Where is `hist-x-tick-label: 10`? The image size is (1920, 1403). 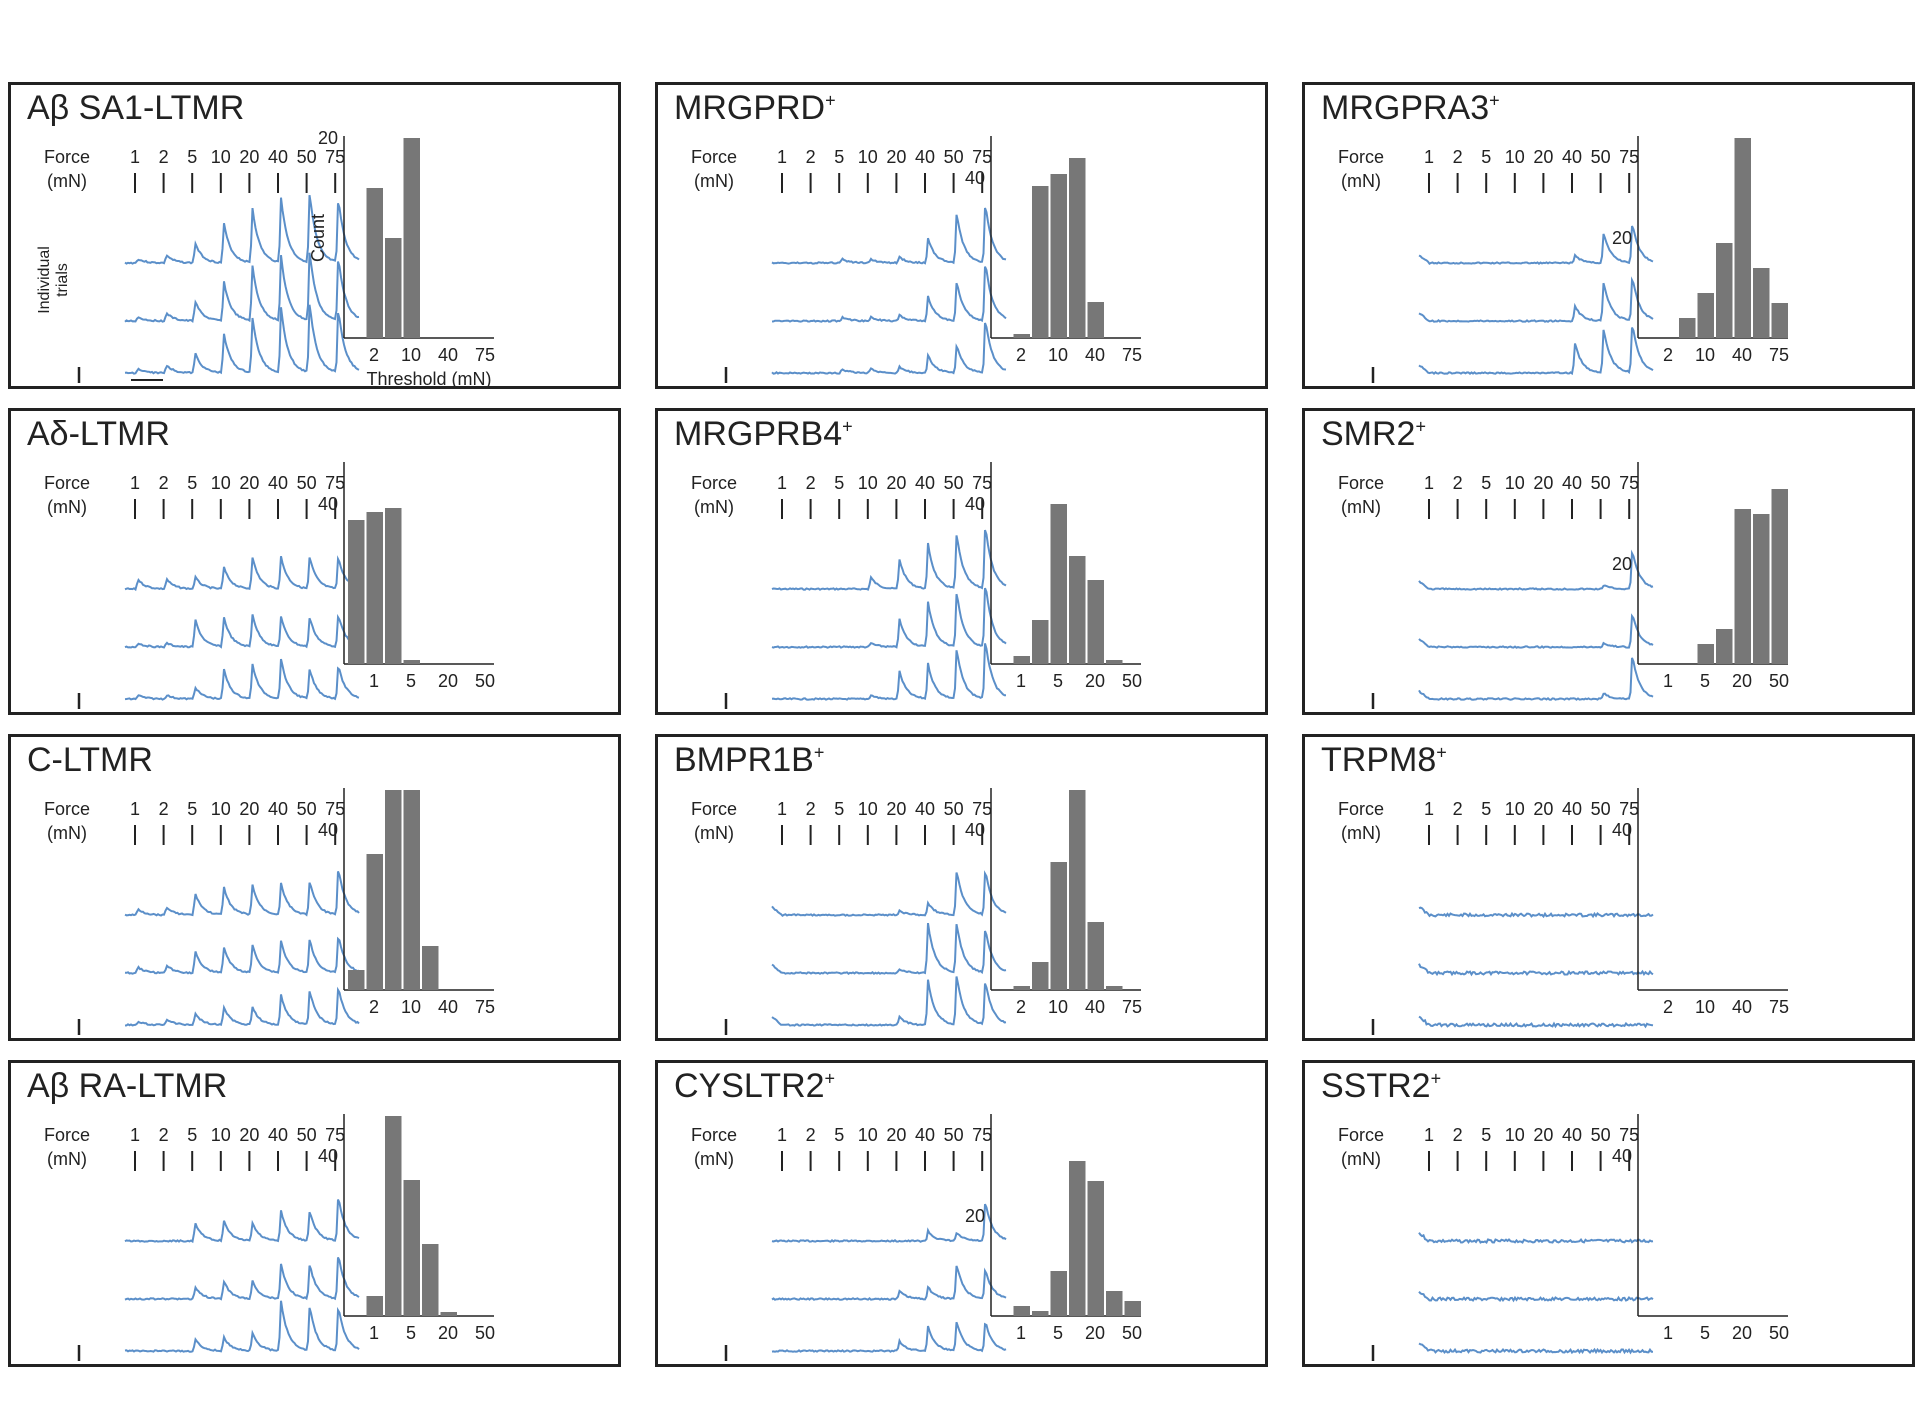 hist-x-tick-label: 10 is located at coordinates (1705, 355).